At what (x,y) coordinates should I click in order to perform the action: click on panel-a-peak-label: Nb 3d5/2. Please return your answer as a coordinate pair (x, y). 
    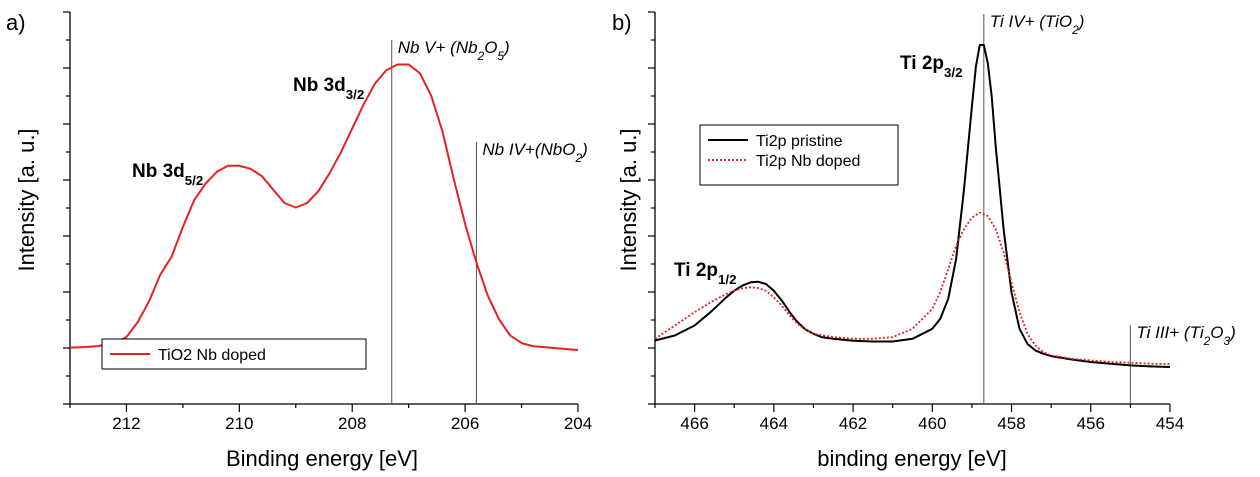
    Looking at the image, I should click on (167, 174).